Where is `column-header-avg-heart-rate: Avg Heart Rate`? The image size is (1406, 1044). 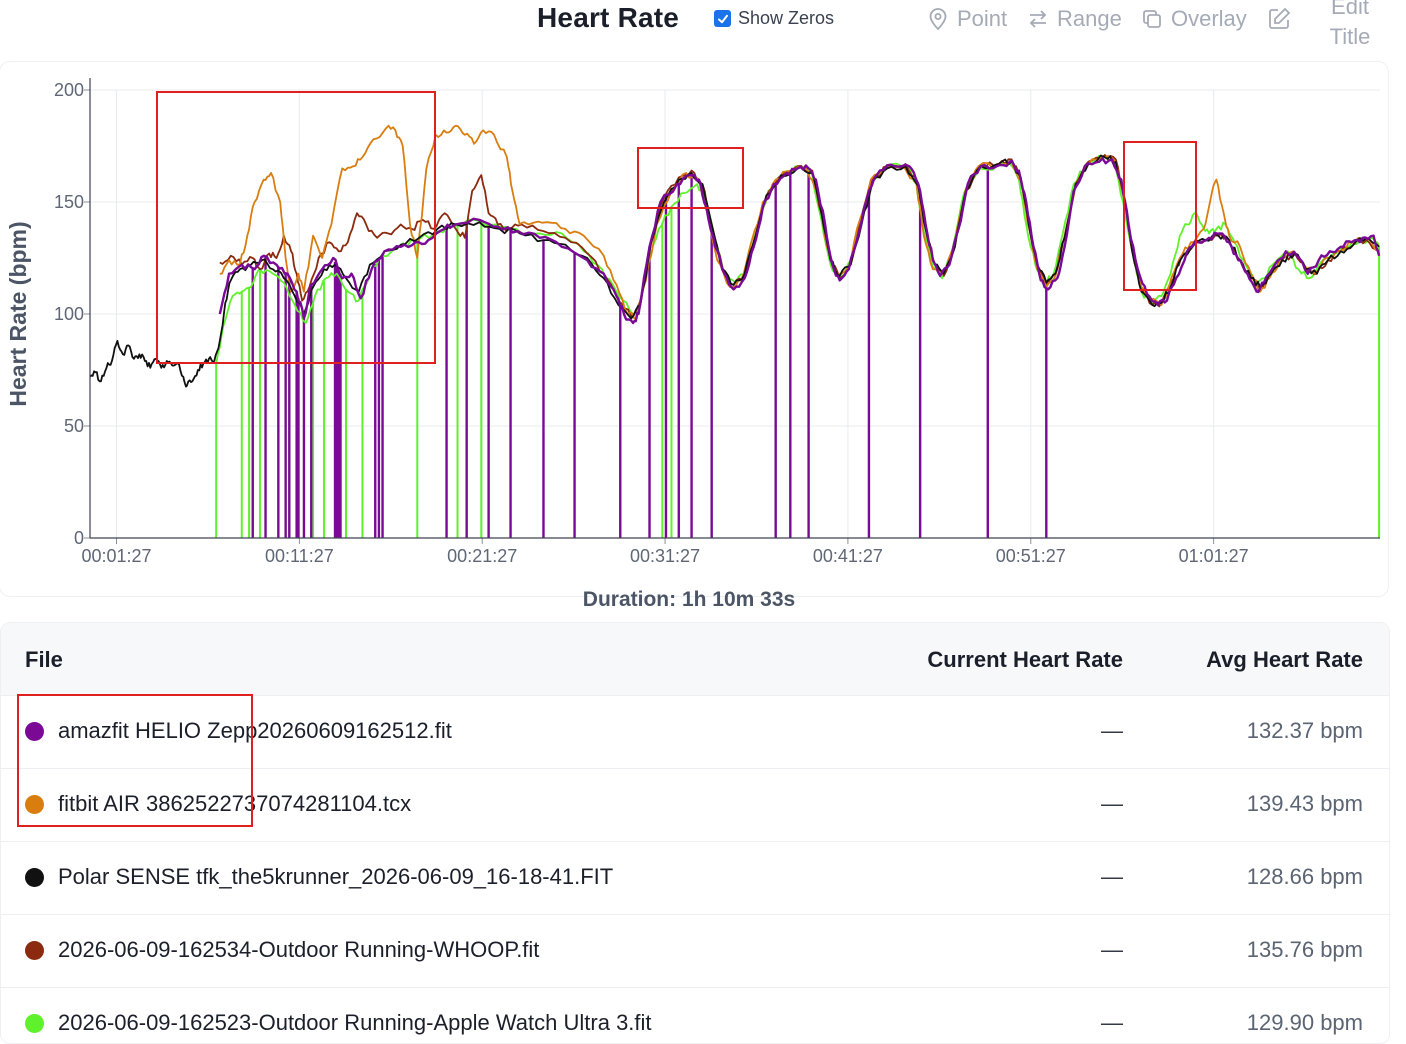
column-header-avg-heart-rate: Avg Heart Rate is located at coordinates (1284, 659).